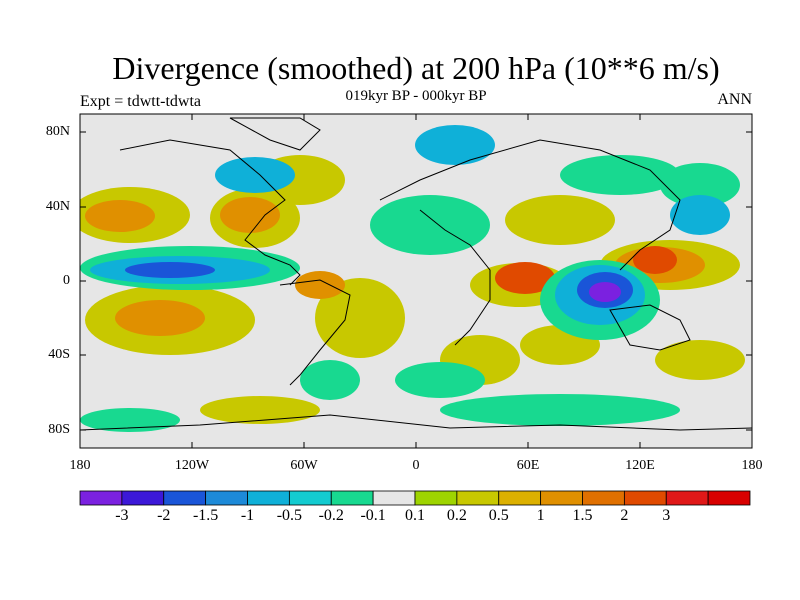  Describe the element at coordinates (528, 465) in the screenshot. I see `lon-label-60e: 60E` at that location.